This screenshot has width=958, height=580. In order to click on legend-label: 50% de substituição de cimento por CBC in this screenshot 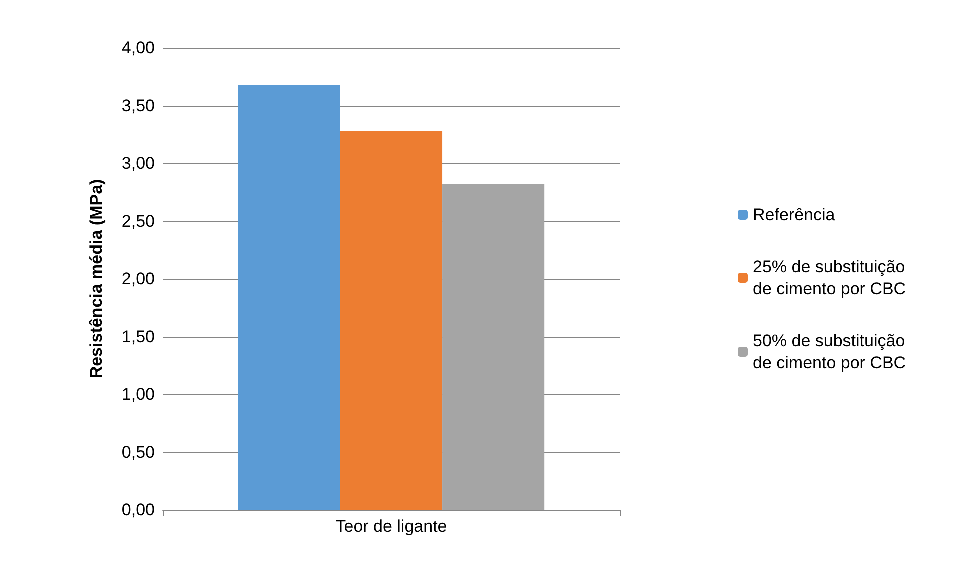, I will do `click(831, 352)`.